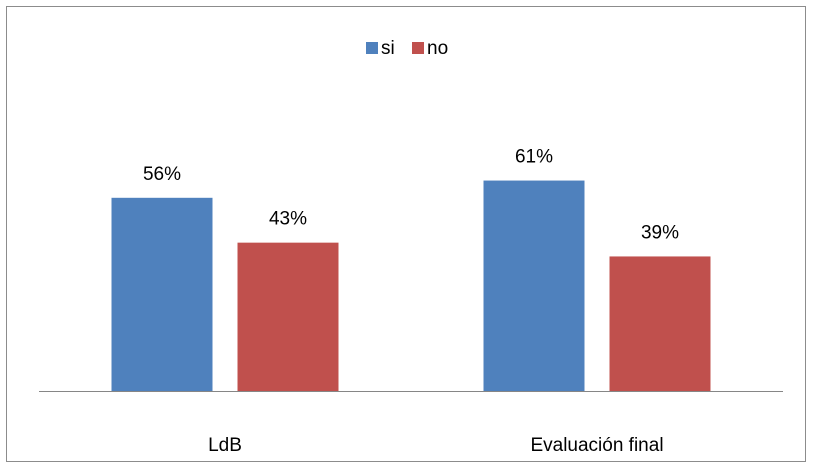  Describe the element at coordinates (534, 157) in the screenshot. I see `data-label-si-1: 61%` at that location.